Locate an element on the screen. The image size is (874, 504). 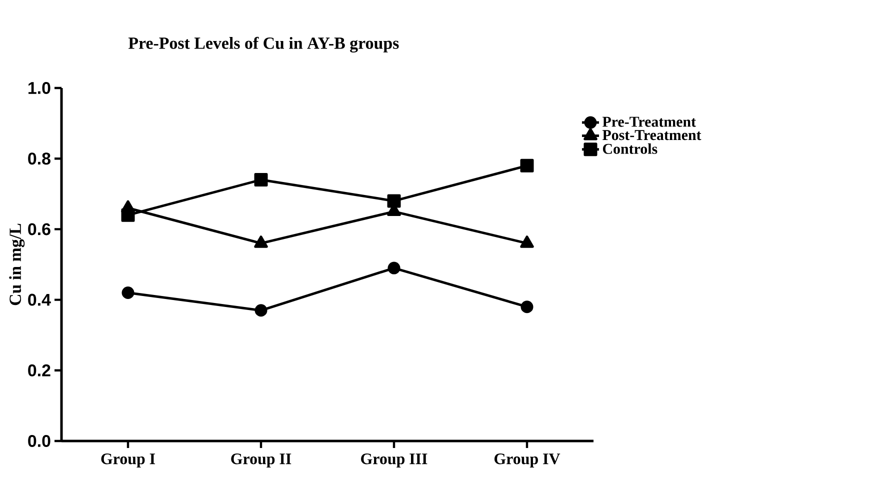
legend-label: Pre-Treatment is located at coordinates (649, 121).